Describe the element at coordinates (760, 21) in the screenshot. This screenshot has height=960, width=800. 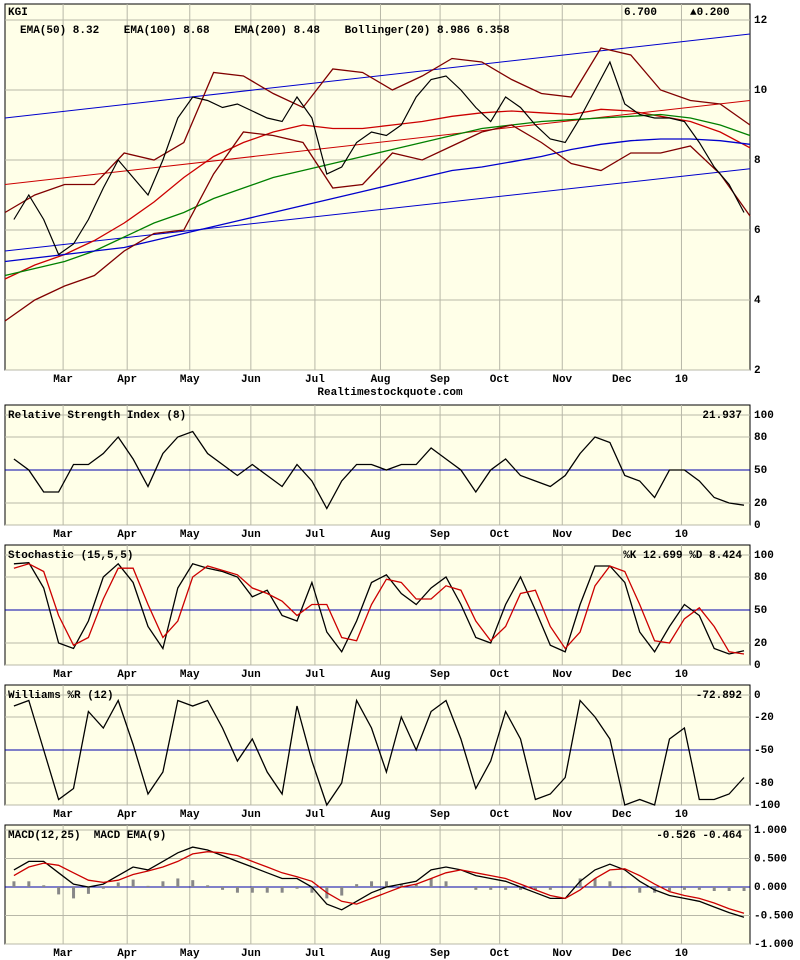
I see `y-tick-label: 12` at that location.